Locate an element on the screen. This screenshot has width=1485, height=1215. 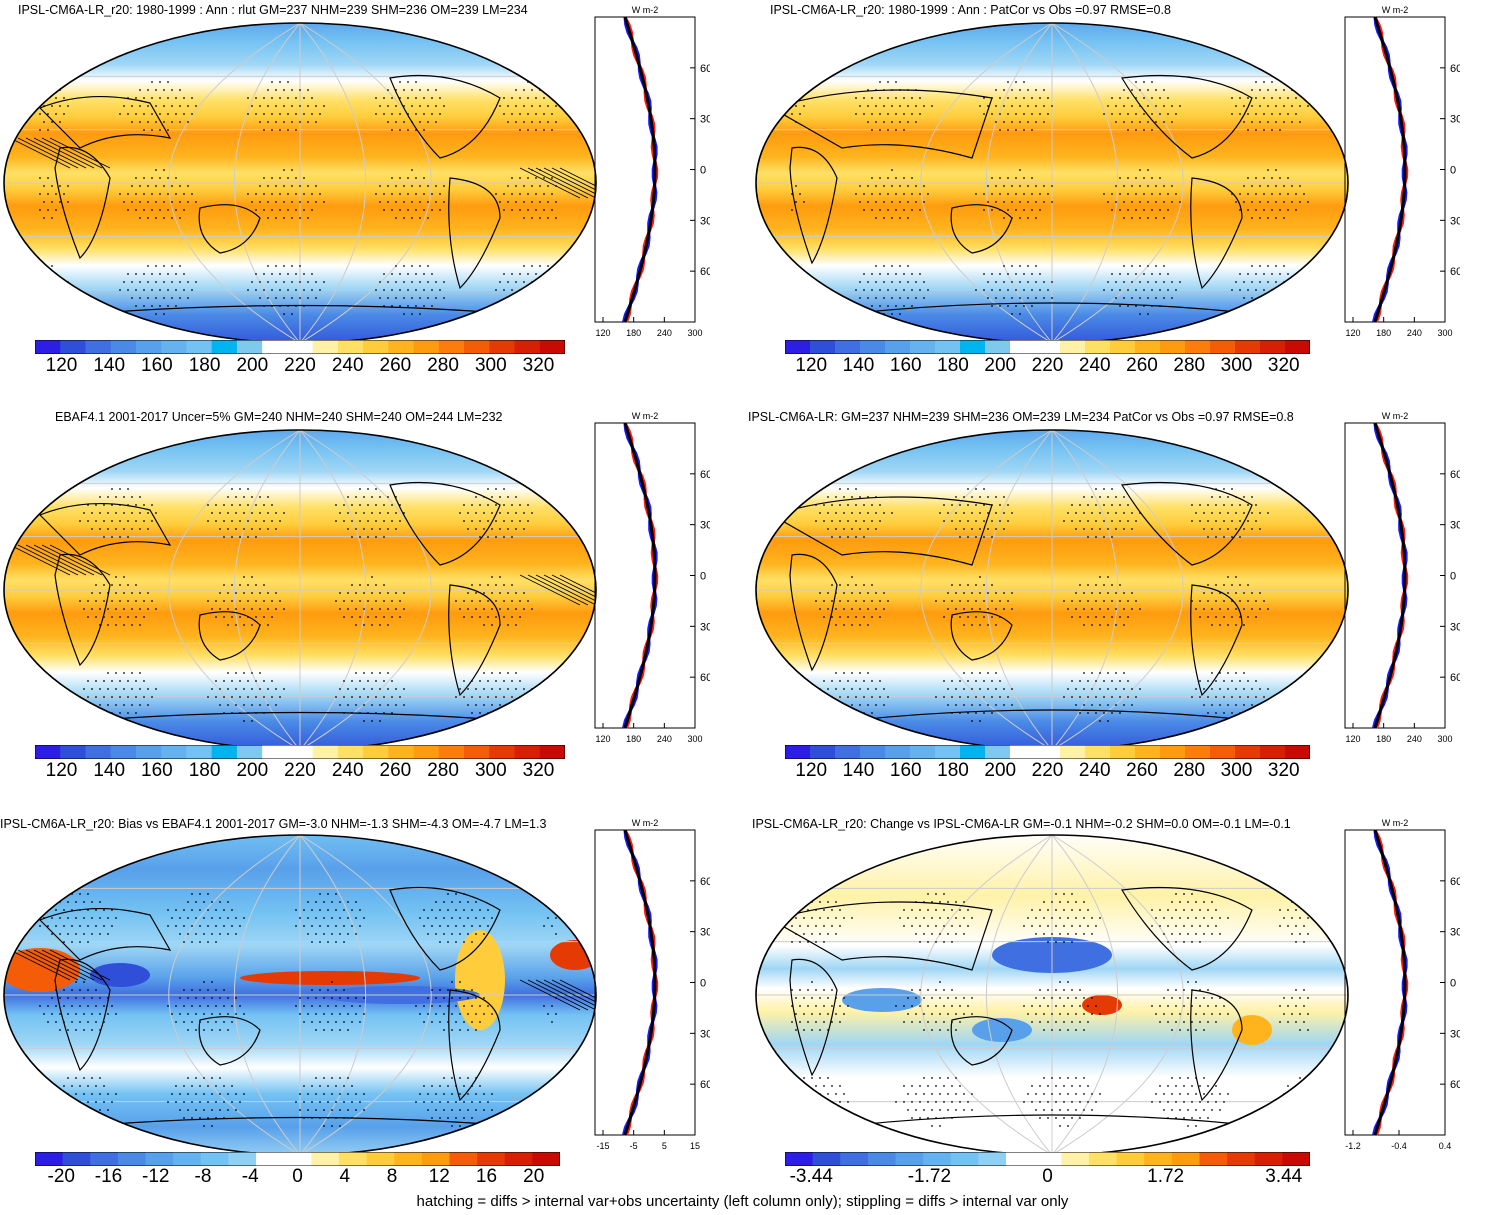
profile-x-label: -15 is located at coordinates (602, 1146).